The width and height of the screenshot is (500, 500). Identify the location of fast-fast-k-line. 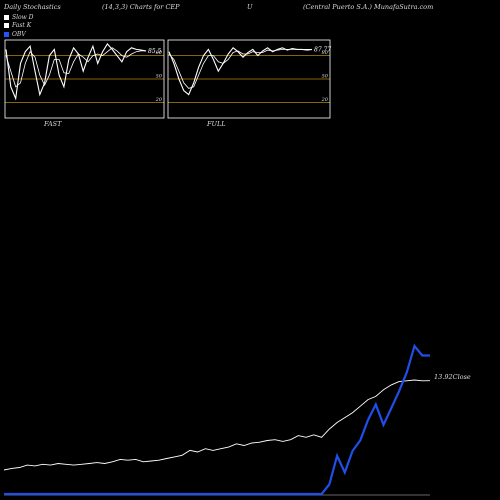
(76, 71).